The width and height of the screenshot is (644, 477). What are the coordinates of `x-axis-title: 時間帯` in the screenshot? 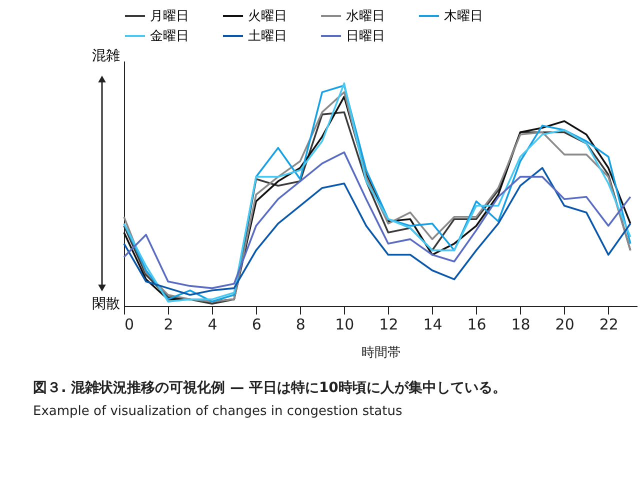 It's located at (381, 353).